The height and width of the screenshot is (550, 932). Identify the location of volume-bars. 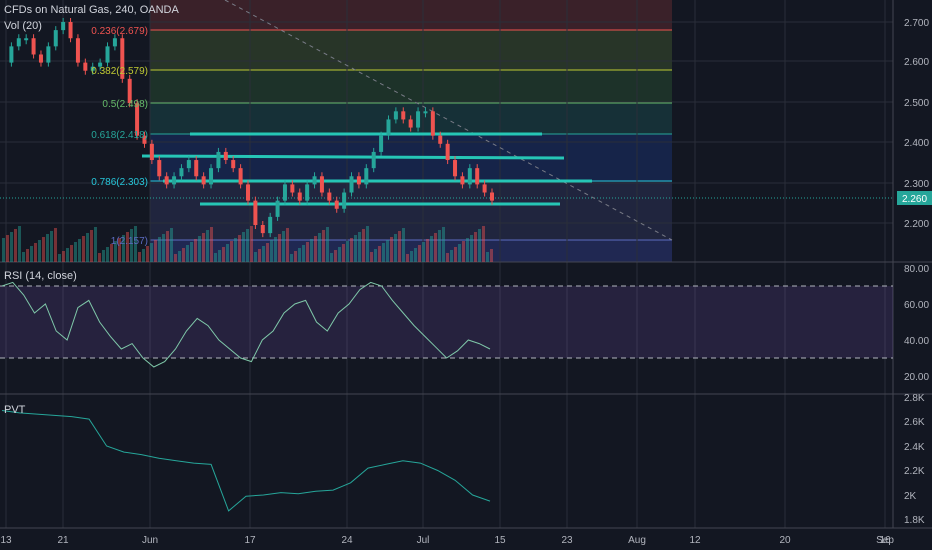
(247, 244).